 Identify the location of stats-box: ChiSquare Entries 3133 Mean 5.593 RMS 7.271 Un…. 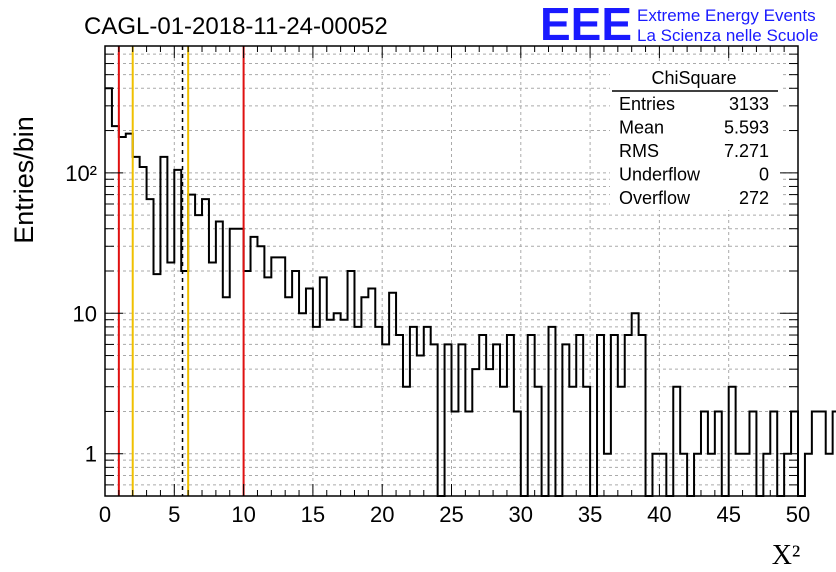
(695, 137).